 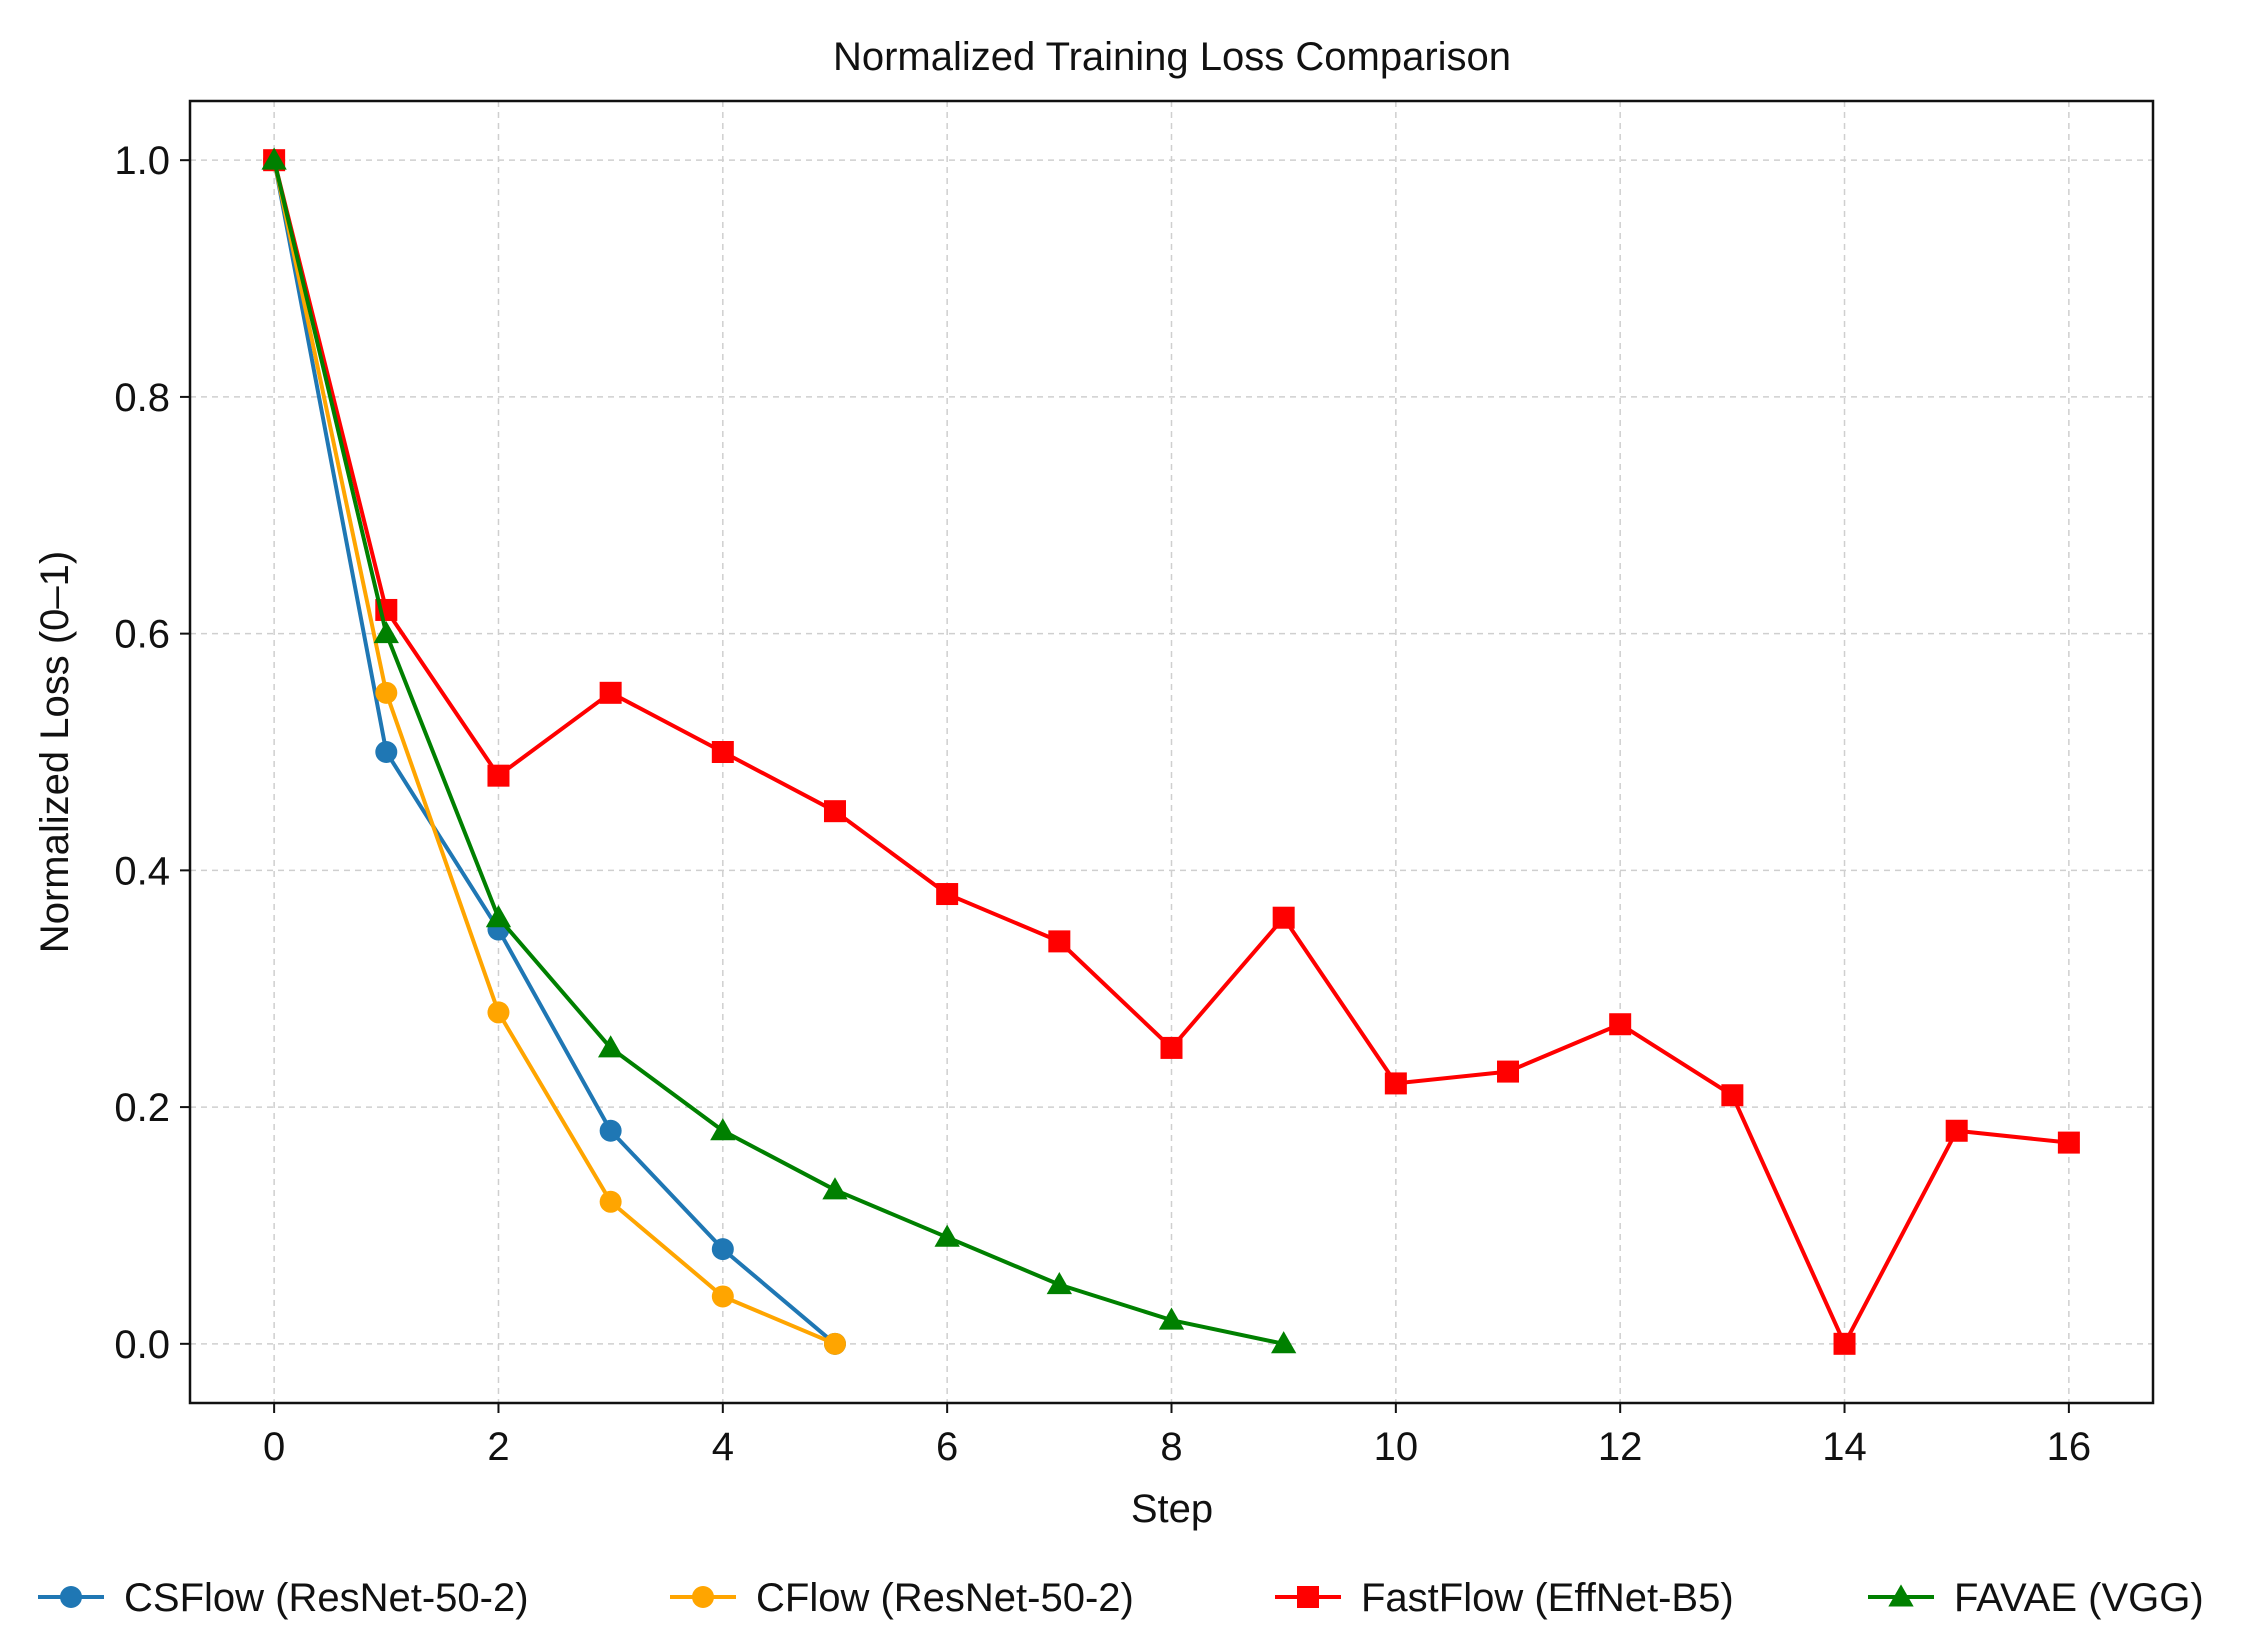 I want to click on legend-item: CFlow (ResNet-50-2), so click(x=902, y=1598).